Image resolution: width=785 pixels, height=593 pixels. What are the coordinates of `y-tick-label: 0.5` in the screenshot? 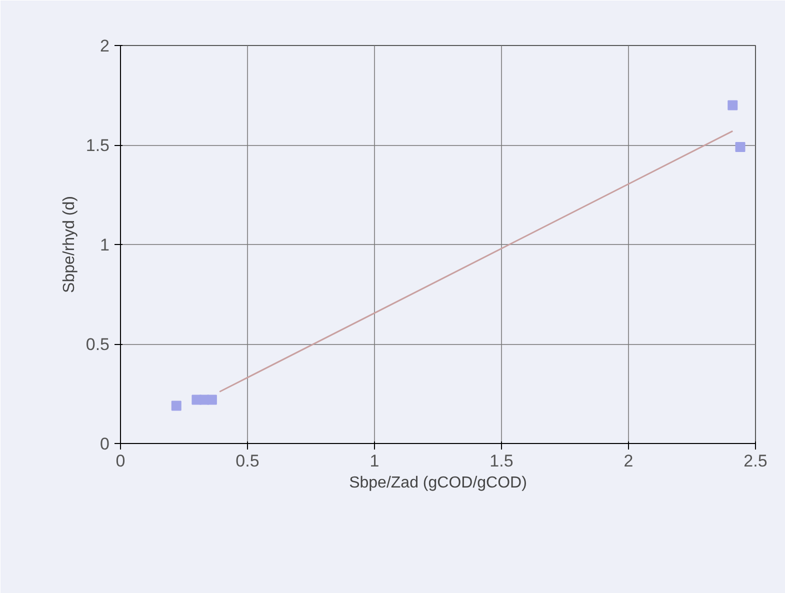 It's located at (98, 344).